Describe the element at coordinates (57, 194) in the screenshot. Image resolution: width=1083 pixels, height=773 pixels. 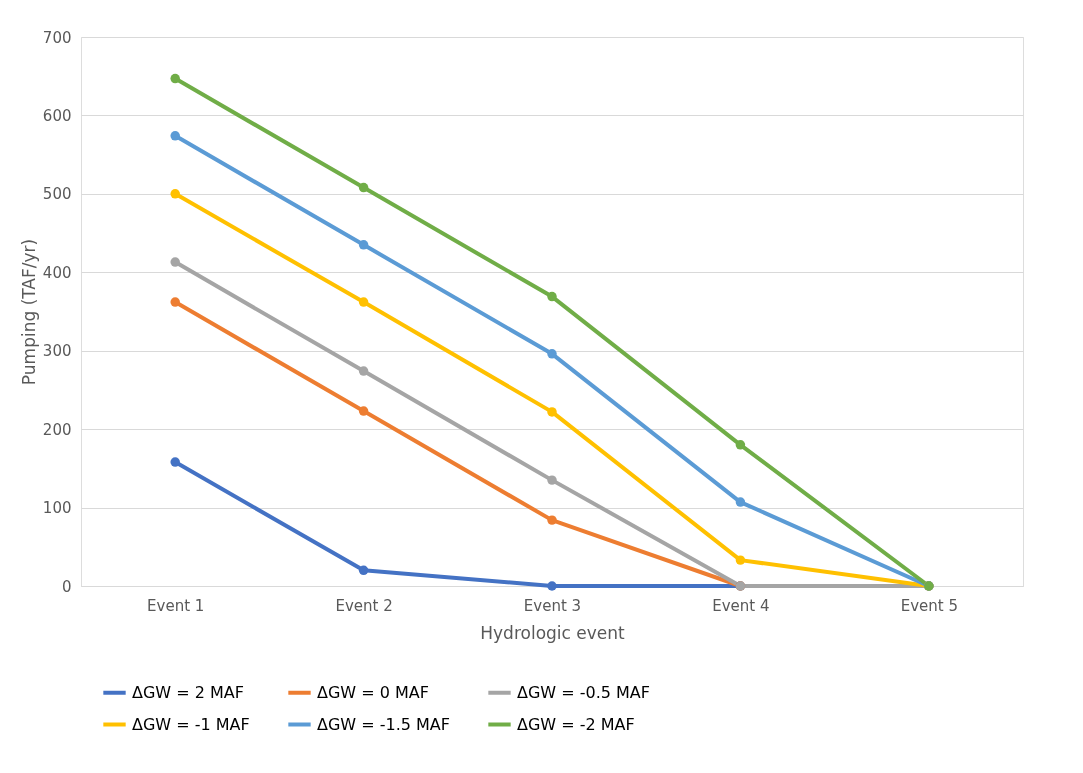
I see `y-tick-label: 500` at that location.